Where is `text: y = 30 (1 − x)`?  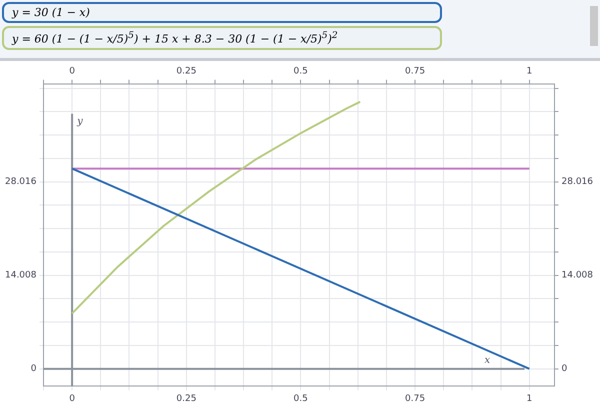
text: y = 30 (1 − x) is located at coordinates (222, 12).